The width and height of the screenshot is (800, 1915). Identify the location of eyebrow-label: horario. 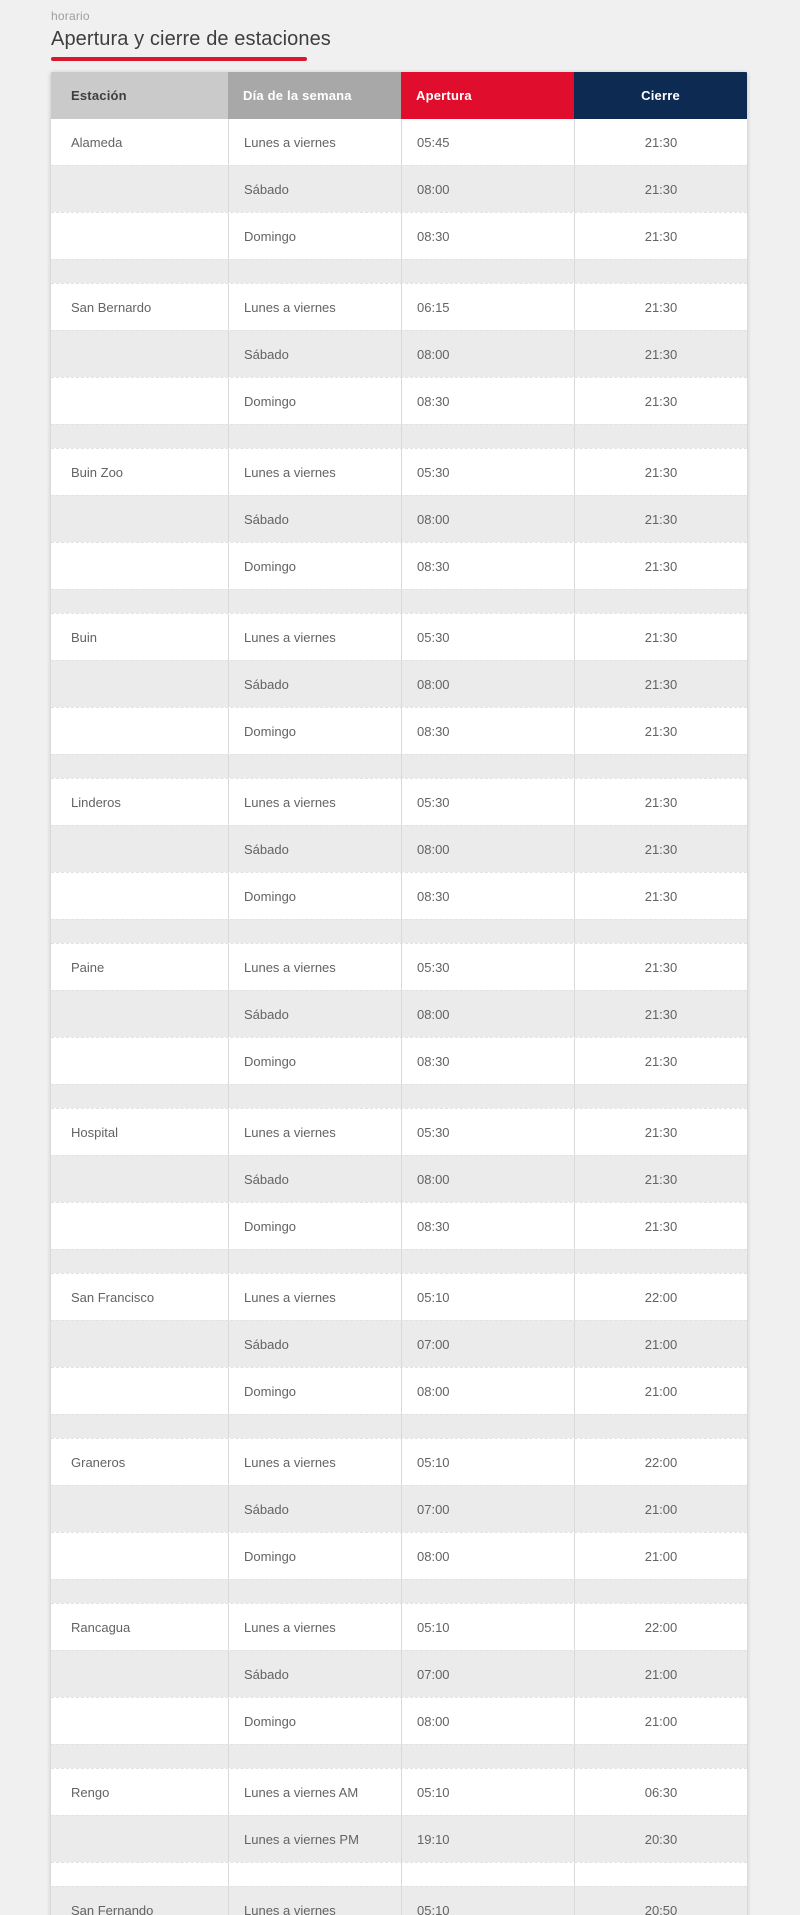
(70, 16).